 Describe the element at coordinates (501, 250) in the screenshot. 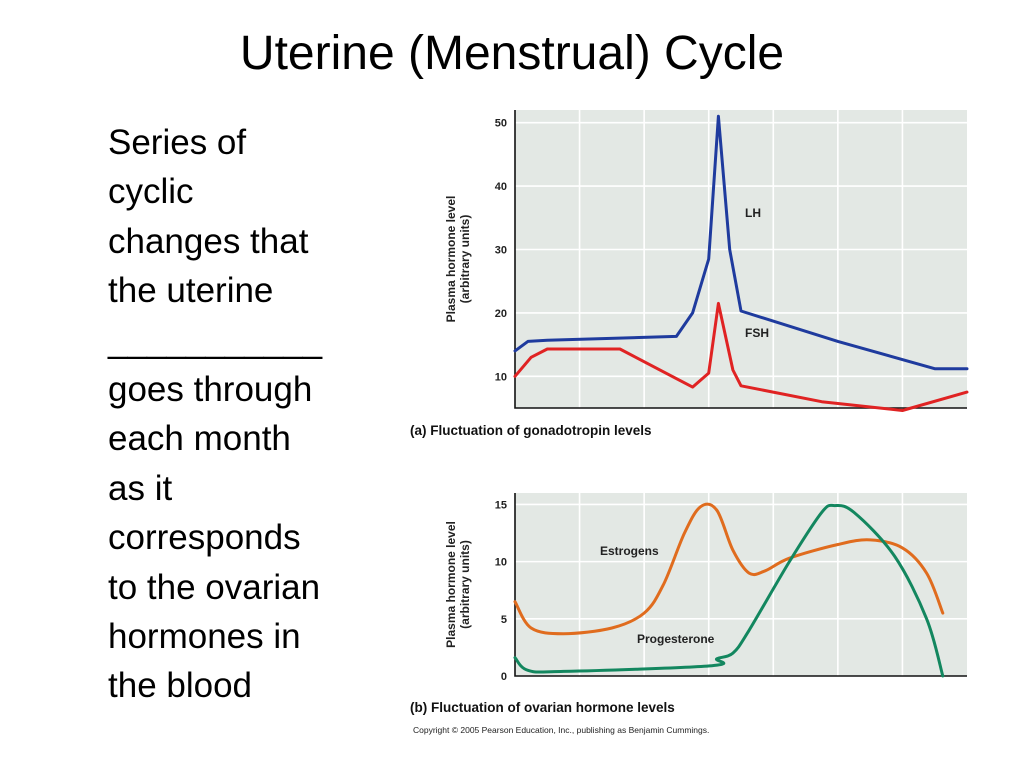

I see `y-tick-label: 30` at that location.